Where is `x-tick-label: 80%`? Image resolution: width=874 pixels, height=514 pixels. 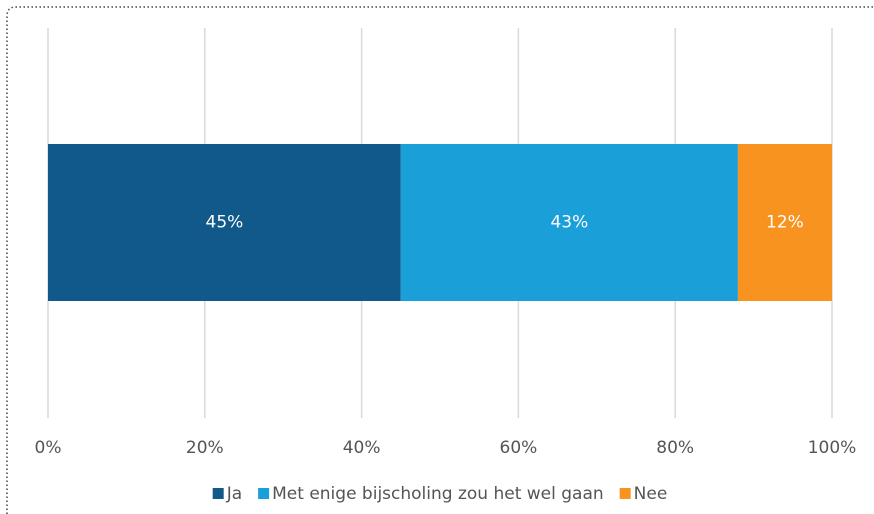
x-tick-label: 80% is located at coordinates (675, 448).